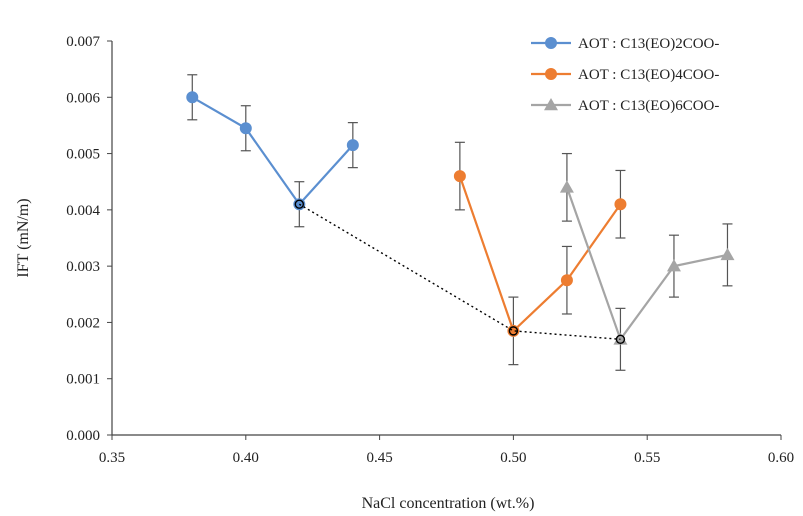 The image size is (803, 516). Describe the element at coordinates (83, 380) in the screenshot. I see `y-tick-label: 0.001` at that location.